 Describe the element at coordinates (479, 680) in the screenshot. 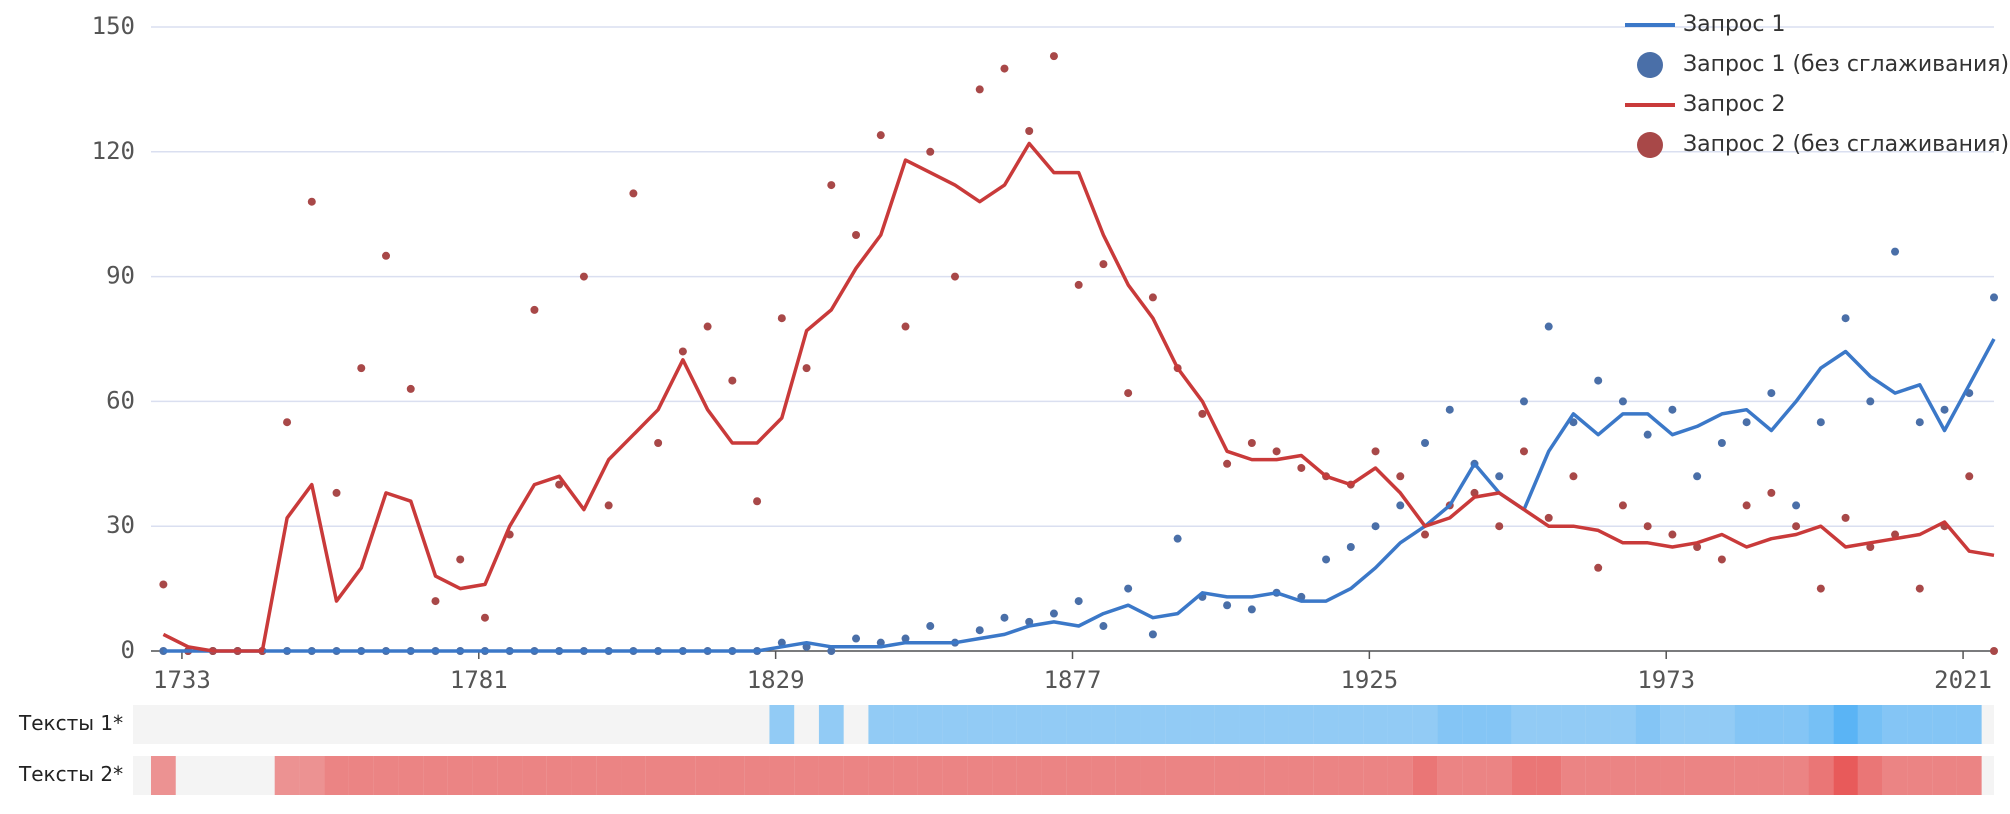

I see `x-tick-label: 1781` at that location.